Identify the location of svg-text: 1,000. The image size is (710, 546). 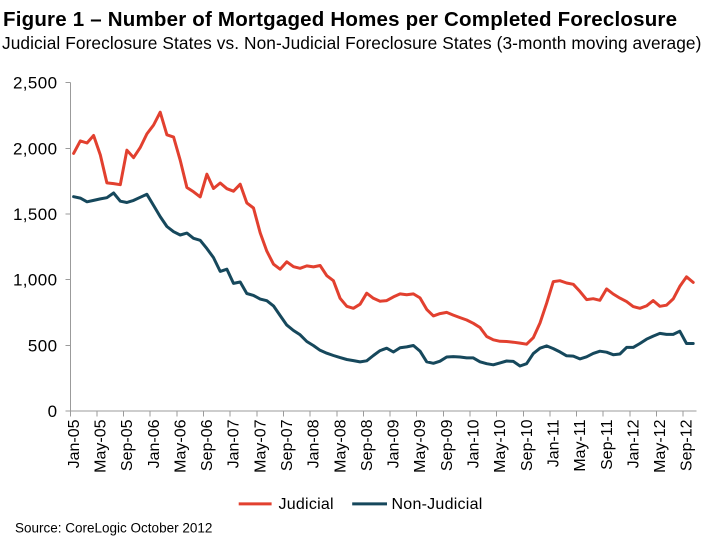
(35, 280).